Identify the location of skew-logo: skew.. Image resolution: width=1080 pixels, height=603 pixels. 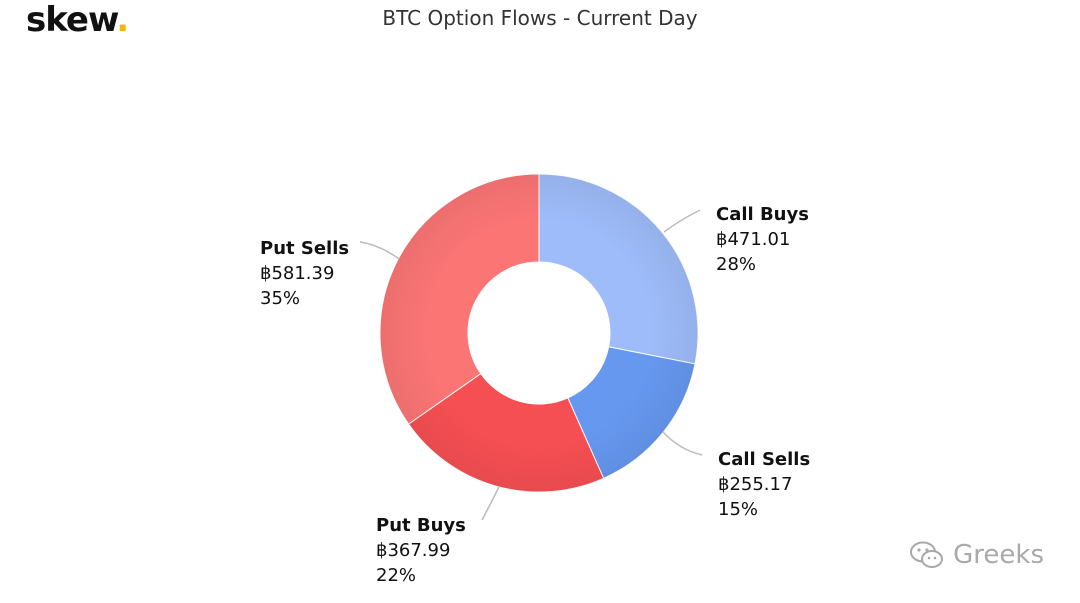
(77, 20).